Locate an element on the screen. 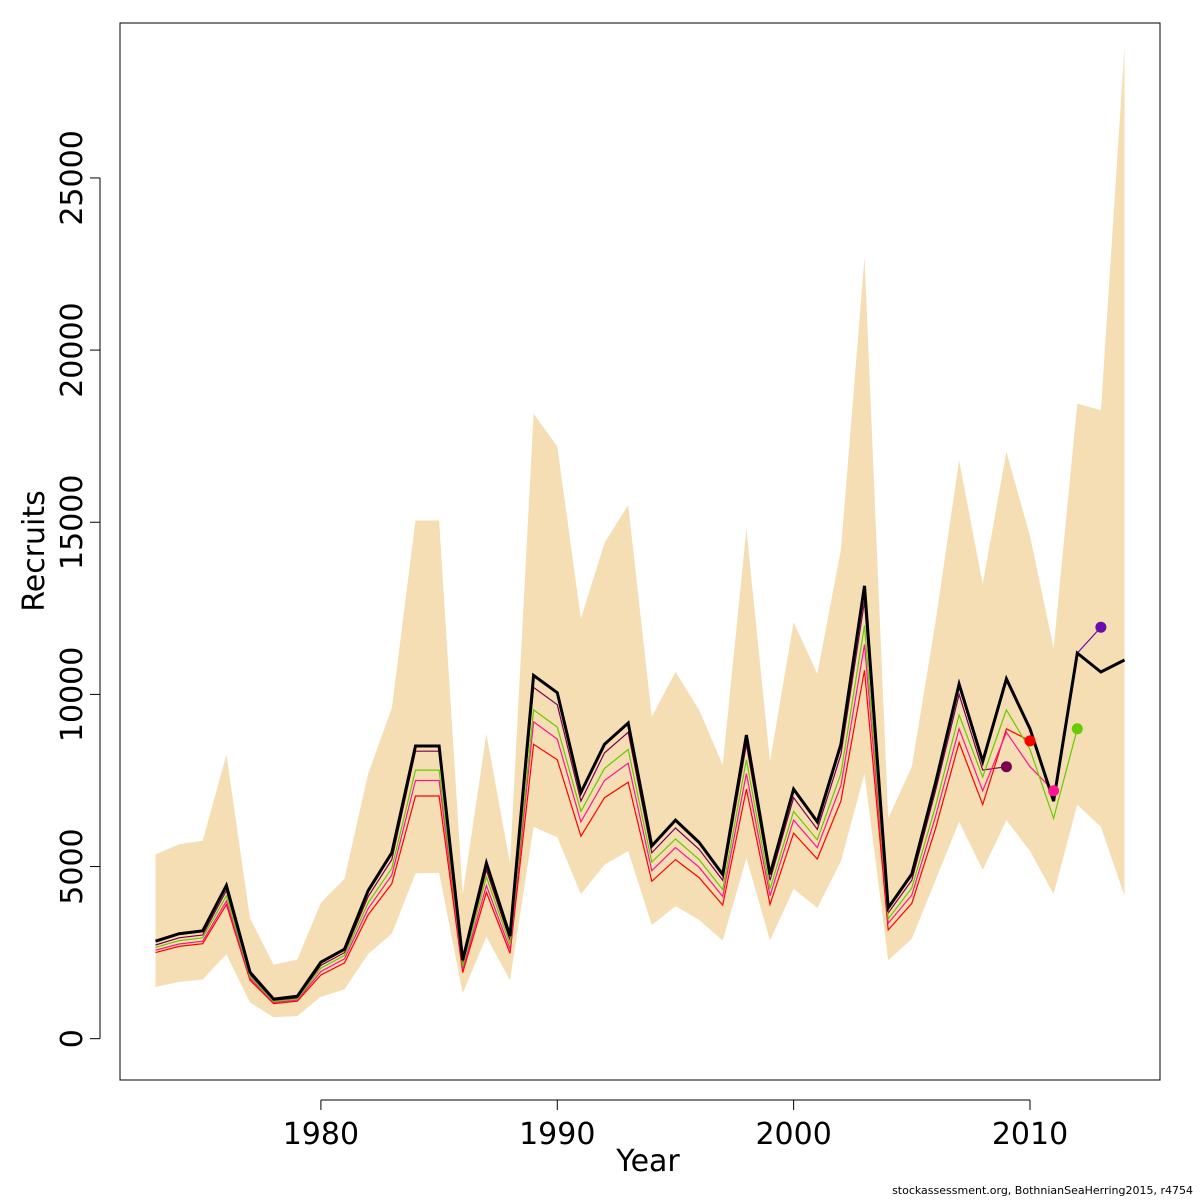  x-tick-label: 1980 is located at coordinates (321, 1134).